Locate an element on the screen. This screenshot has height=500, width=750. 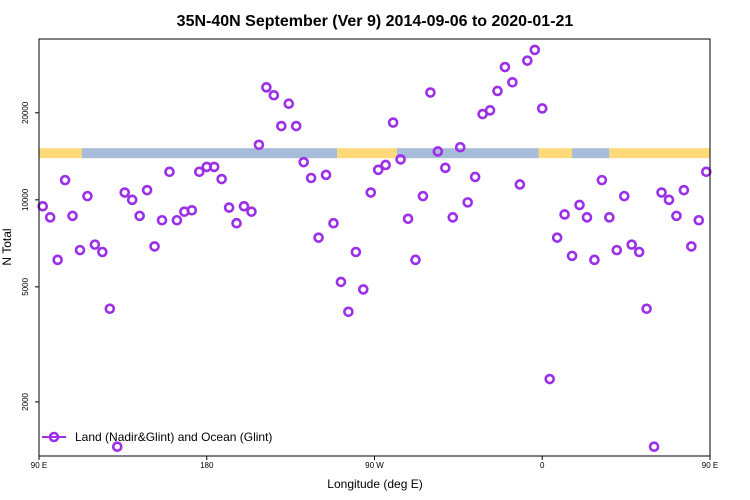
x-tick-label-2: 90 W is located at coordinates (374, 465).